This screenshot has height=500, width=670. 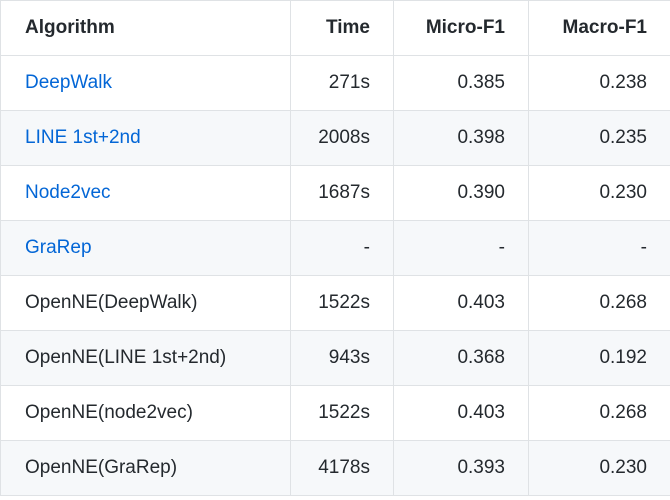 What do you see at coordinates (599, 248) in the screenshot?
I see `macro-f1-cell: -` at bounding box center [599, 248].